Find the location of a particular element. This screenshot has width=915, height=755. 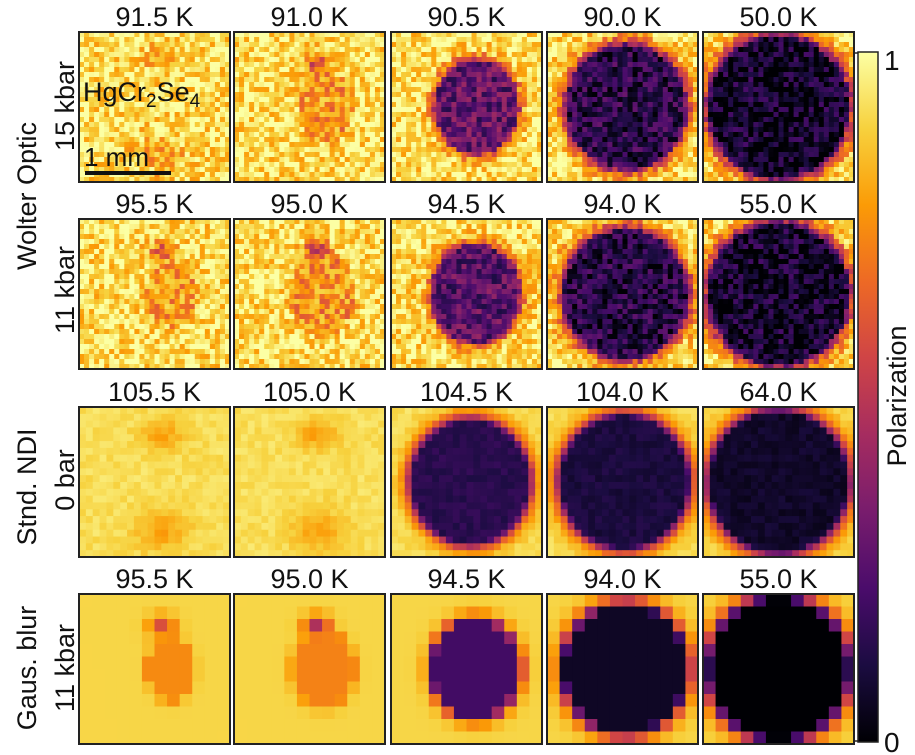

temperature-label: 90.5 K is located at coordinates (466, 17).